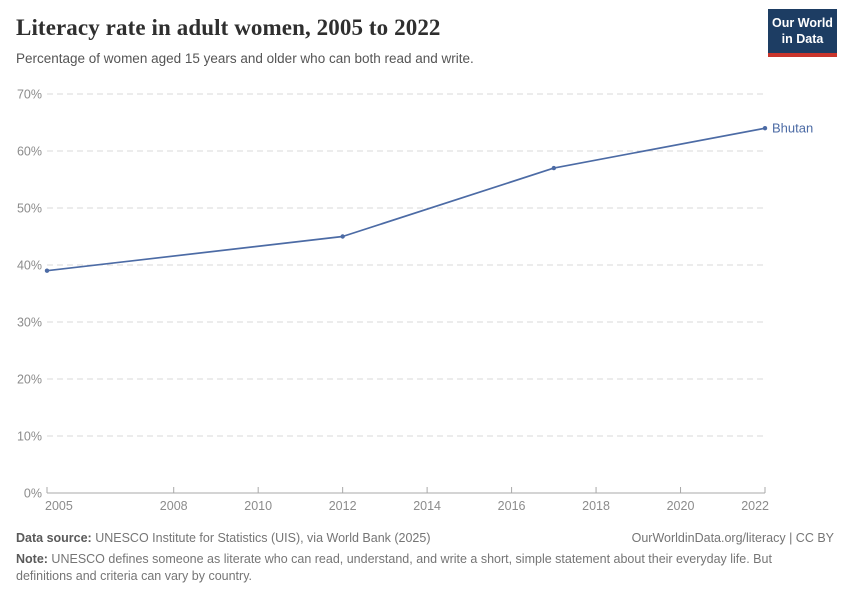 This screenshot has width=850, height=605. Describe the element at coordinates (29, 266) in the screenshot. I see `y-axis-tick-label: 40%` at that location.